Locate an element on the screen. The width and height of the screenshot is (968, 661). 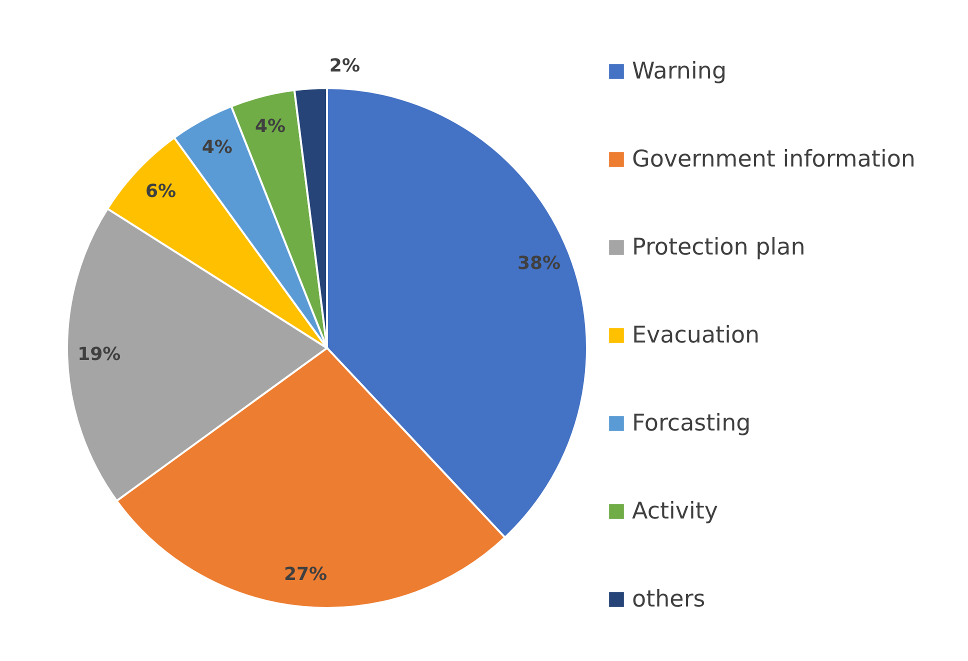
legend-label: Protection plan is located at coordinates (719, 247).